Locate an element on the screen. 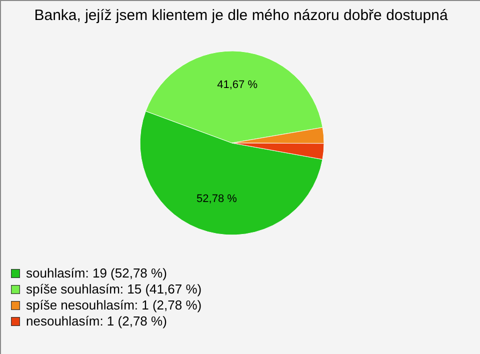  legend-label: souhlasím: 19 (52,78 %) is located at coordinates (96, 273).